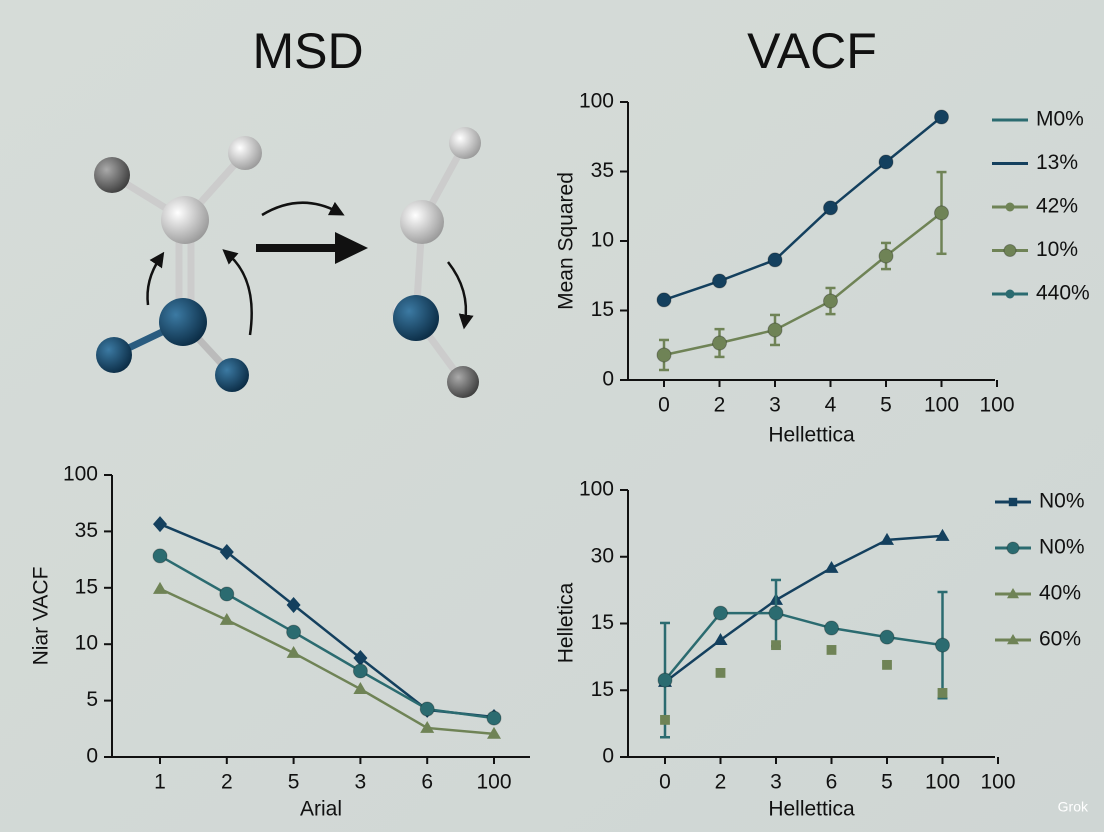  What do you see at coordinates (1057, 162) in the screenshot?
I see `legend-label: 13%` at bounding box center [1057, 162].